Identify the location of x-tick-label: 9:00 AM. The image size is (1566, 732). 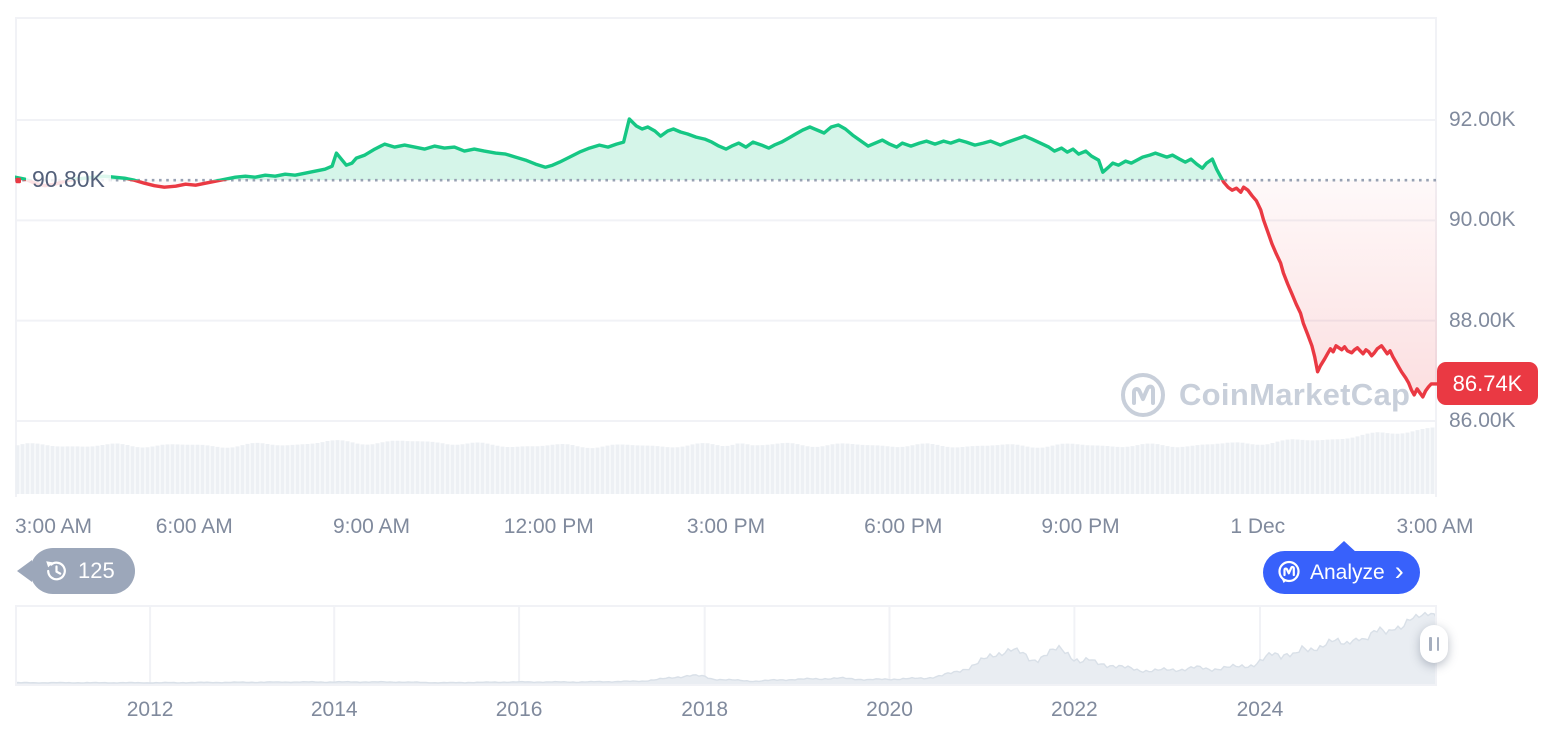
(371, 526).